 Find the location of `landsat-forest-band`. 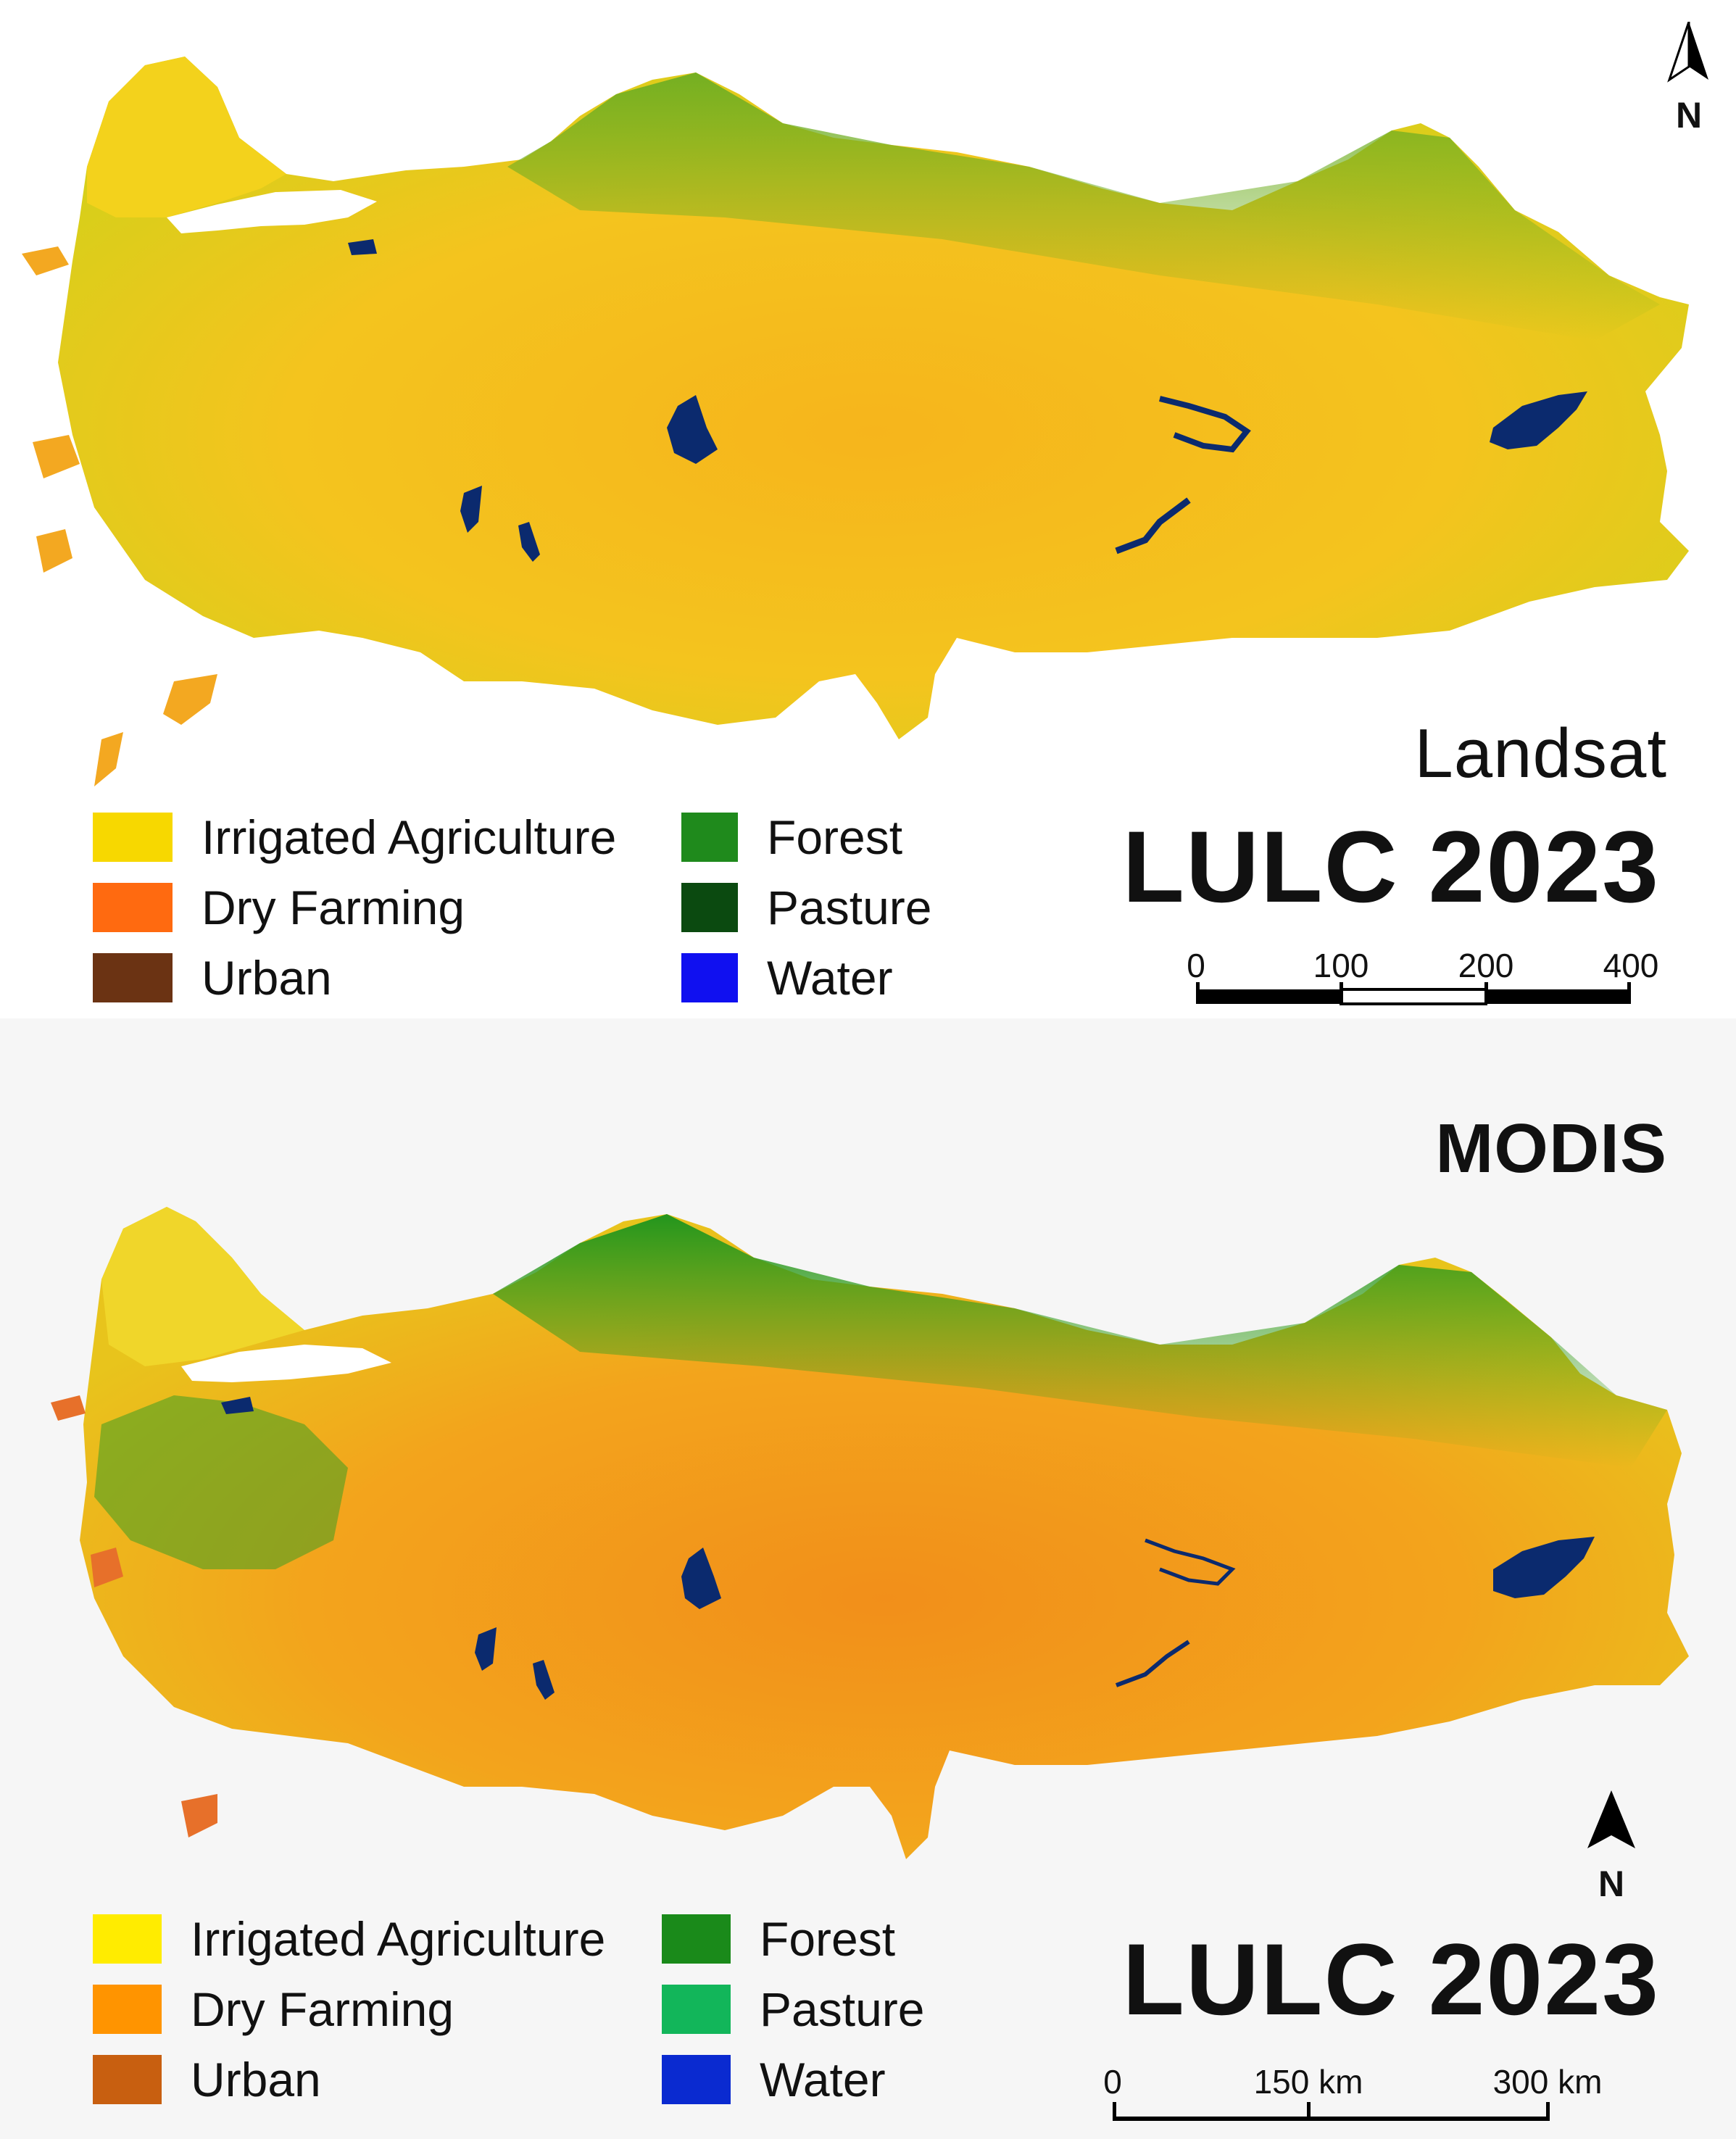

landsat-forest-band is located at coordinates (1083, 206).